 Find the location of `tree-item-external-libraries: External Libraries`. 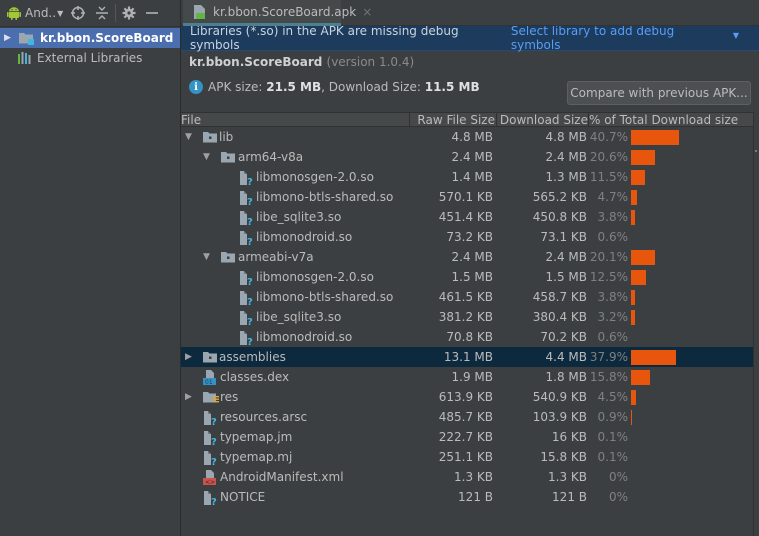

tree-item-external-libraries: External Libraries is located at coordinates (90, 58).